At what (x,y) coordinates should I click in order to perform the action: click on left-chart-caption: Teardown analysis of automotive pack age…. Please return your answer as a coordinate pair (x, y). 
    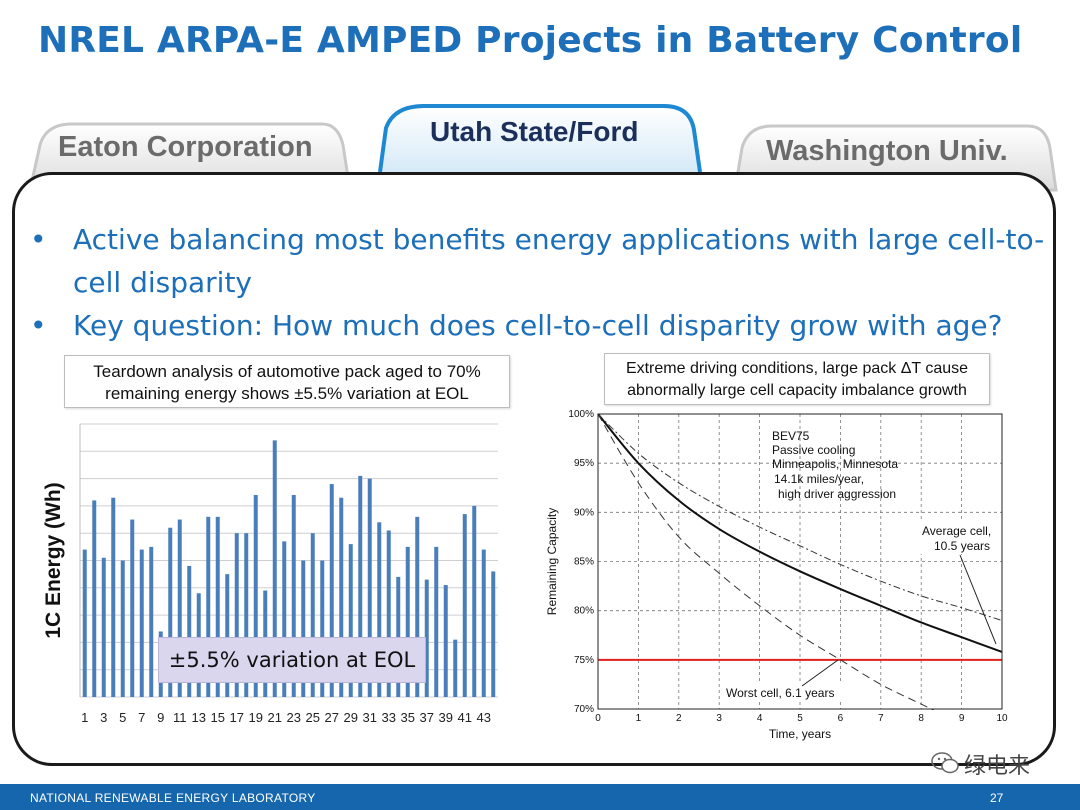
    Looking at the image, I should click on (287, 381).